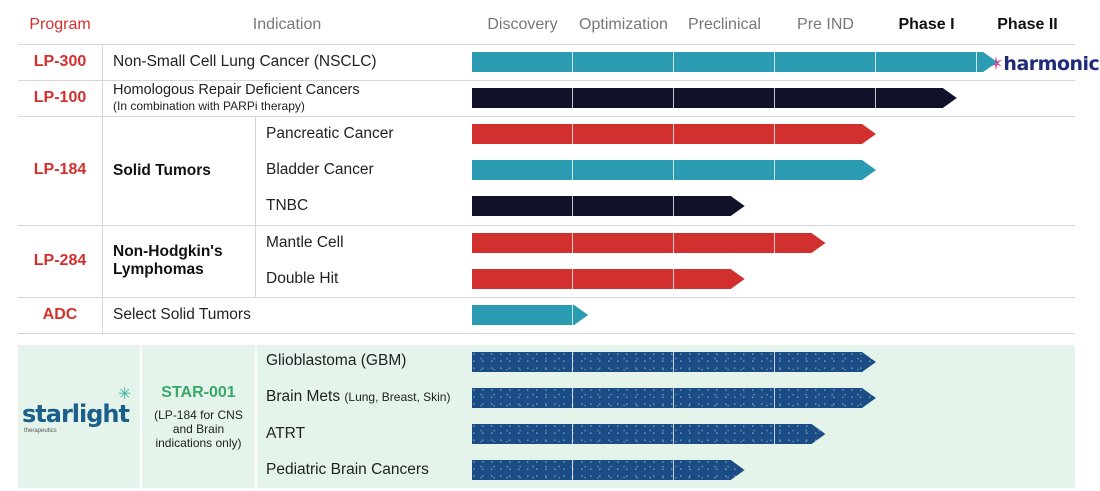 Image resolution: width=1100 pixels, height=491 pixels. I want to click on progress-bar-adc, so click(530, 315).